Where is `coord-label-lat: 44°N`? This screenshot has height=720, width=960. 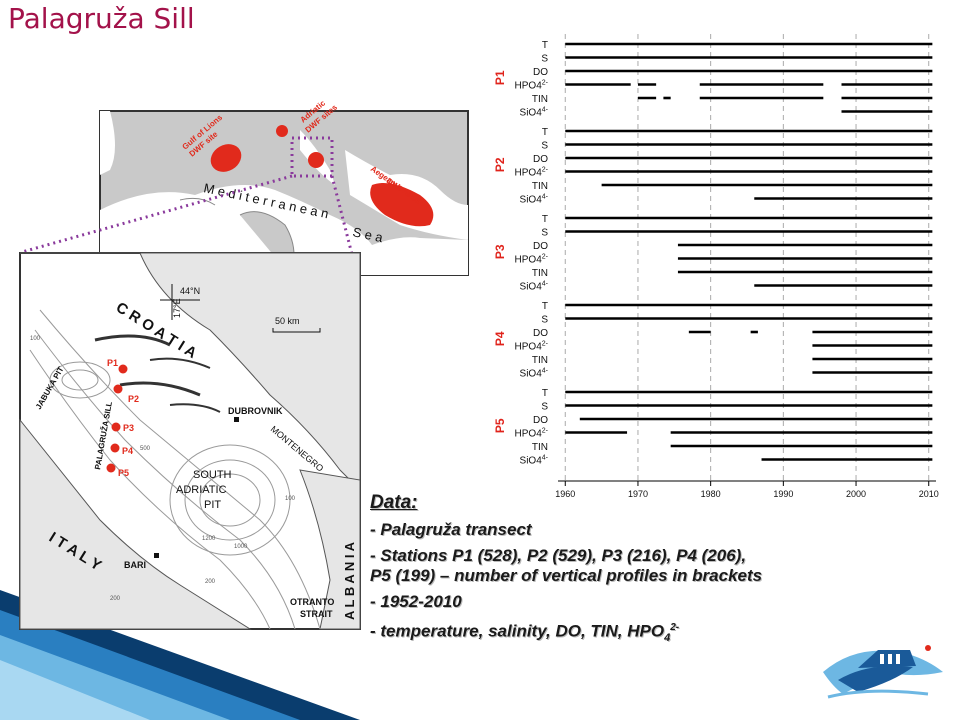
coord-label-lat: 44°N is located at coordinates (190, 291).